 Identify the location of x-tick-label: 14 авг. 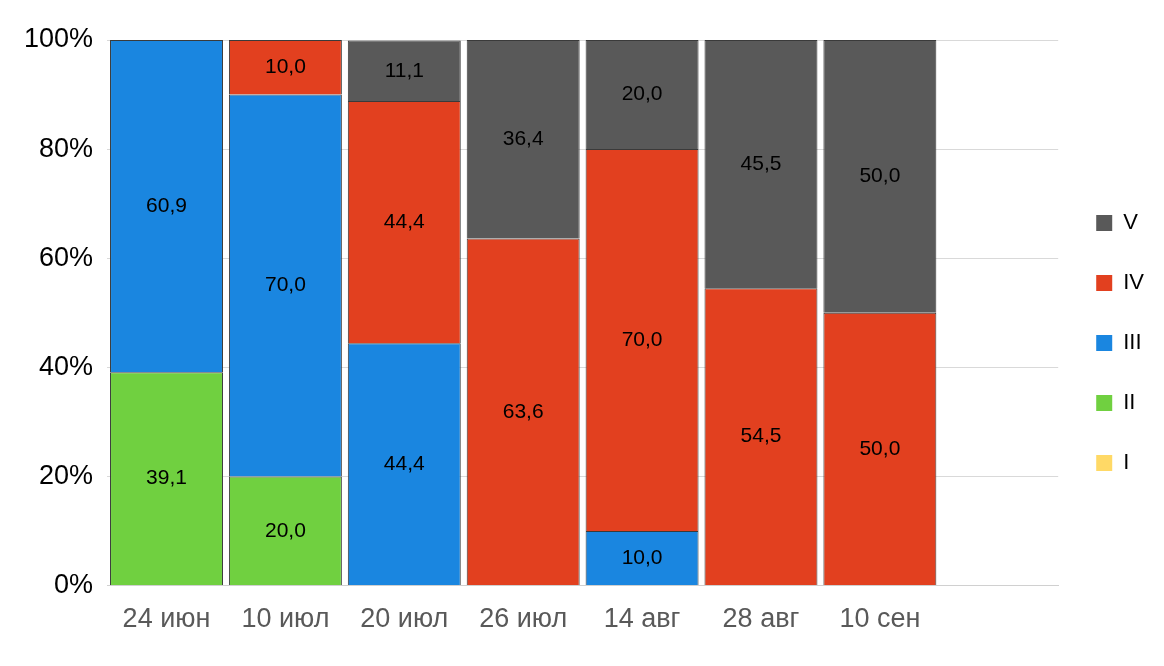
(642, 618).